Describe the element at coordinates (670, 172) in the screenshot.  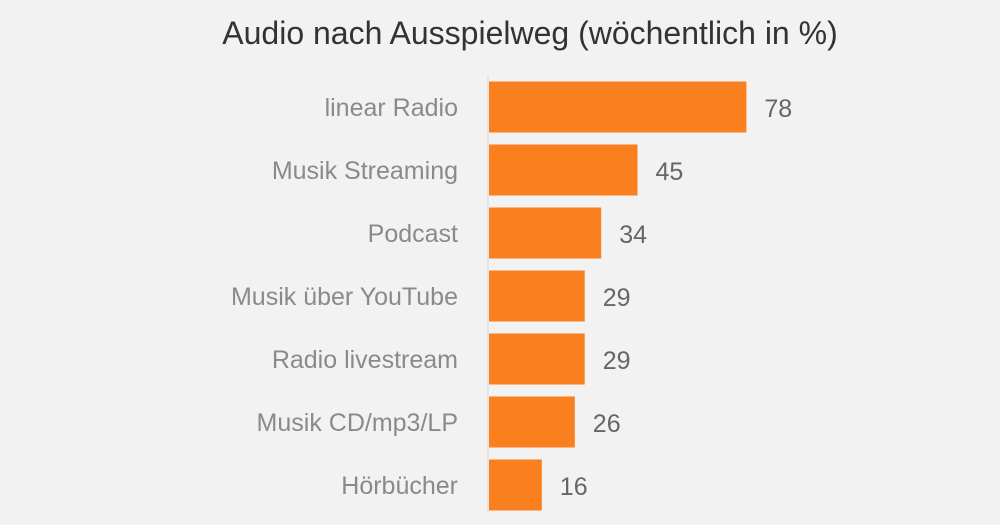
I see `bar-value-label: 45` at that location.